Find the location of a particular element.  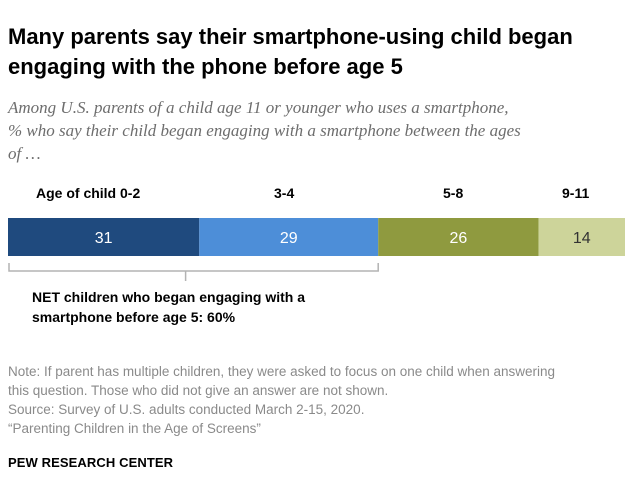

net-bracket is located at coordinates (193, 272).